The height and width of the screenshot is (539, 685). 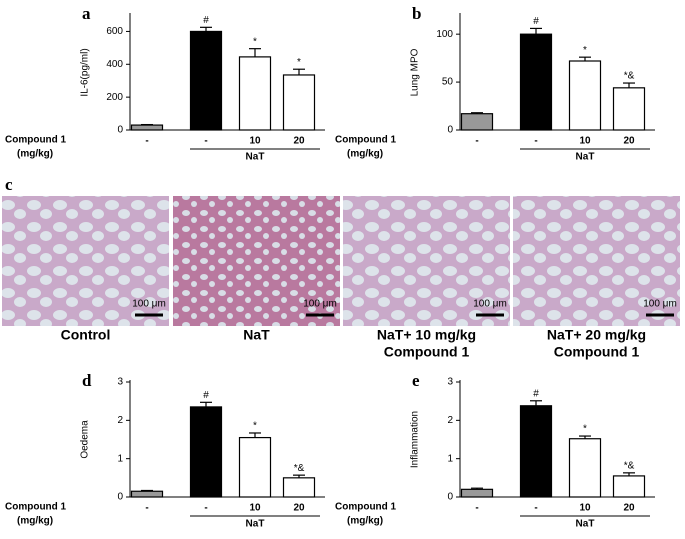 What do you see at coordinates (448, 82) in the screenshot?
I see `y-tick-label: 50` at bounding box center [448, 82].